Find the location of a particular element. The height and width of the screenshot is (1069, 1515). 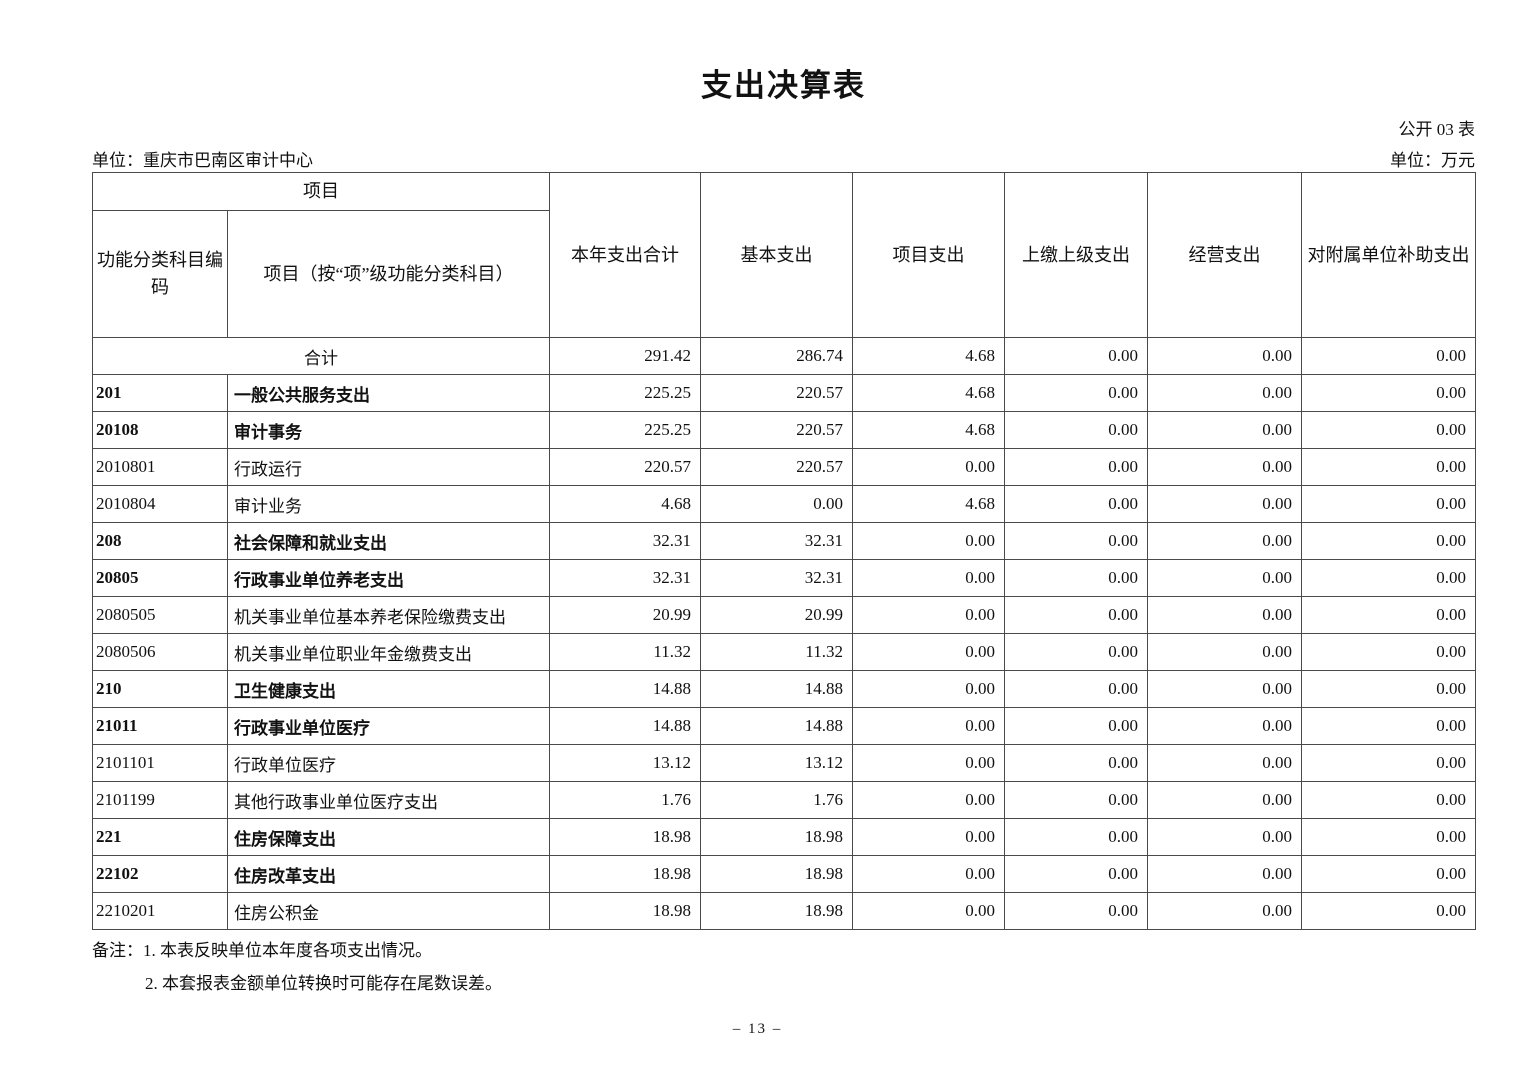

public-table-label: 公开 03 表 is located at coordinates (1437, 129).